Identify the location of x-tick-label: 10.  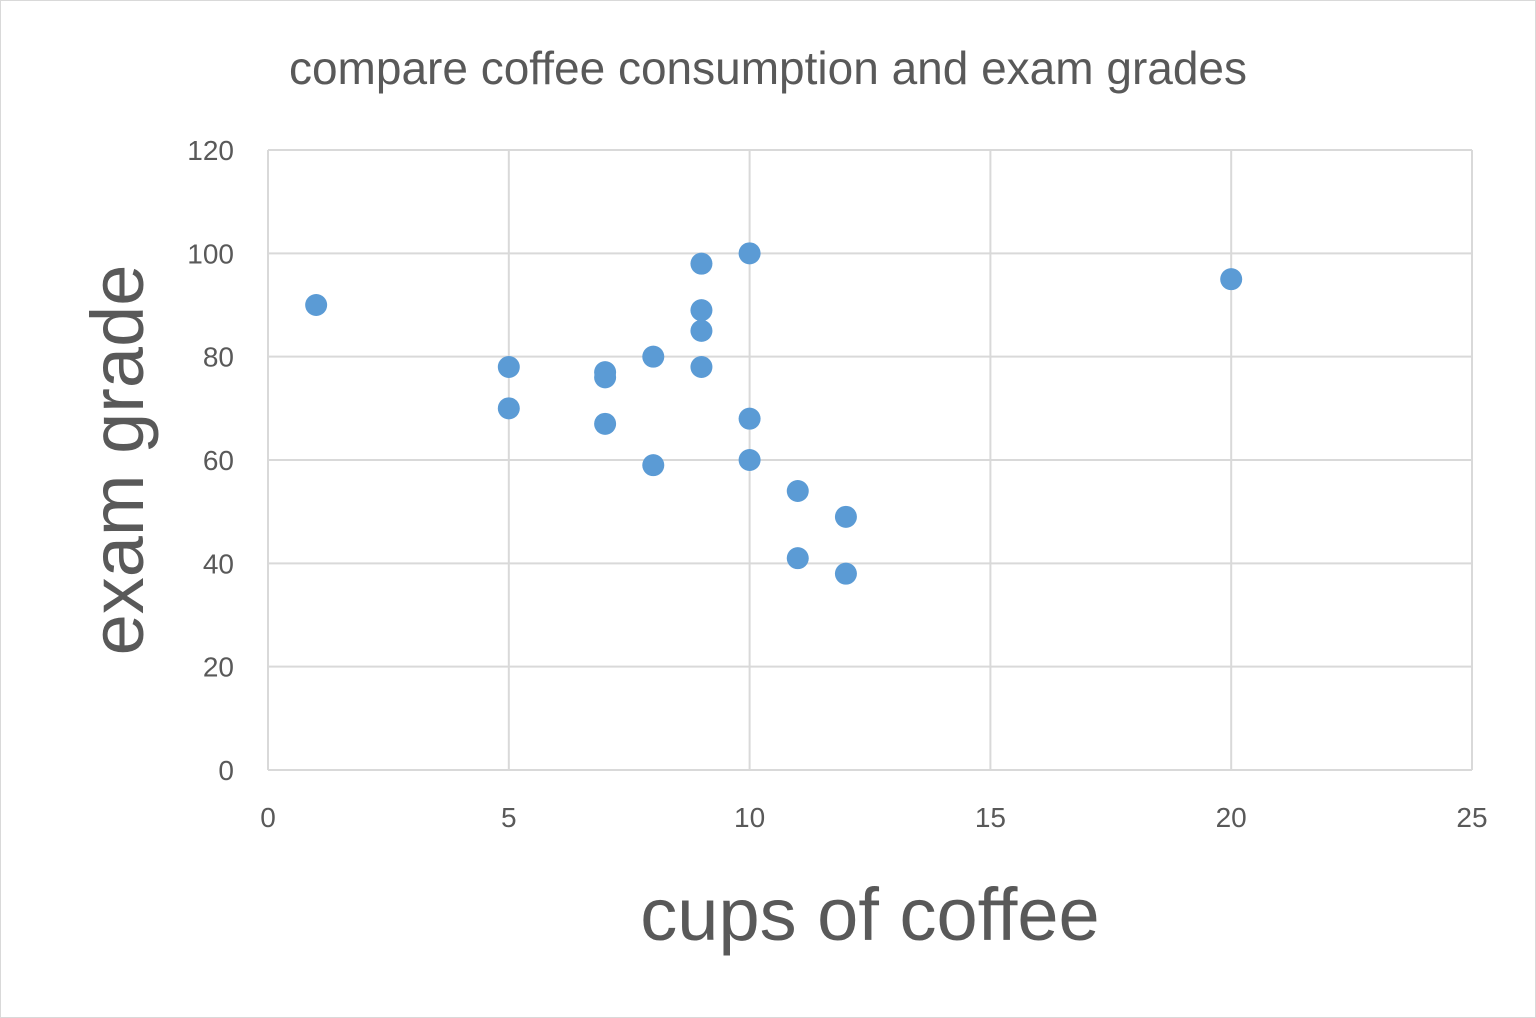
(749, 817).